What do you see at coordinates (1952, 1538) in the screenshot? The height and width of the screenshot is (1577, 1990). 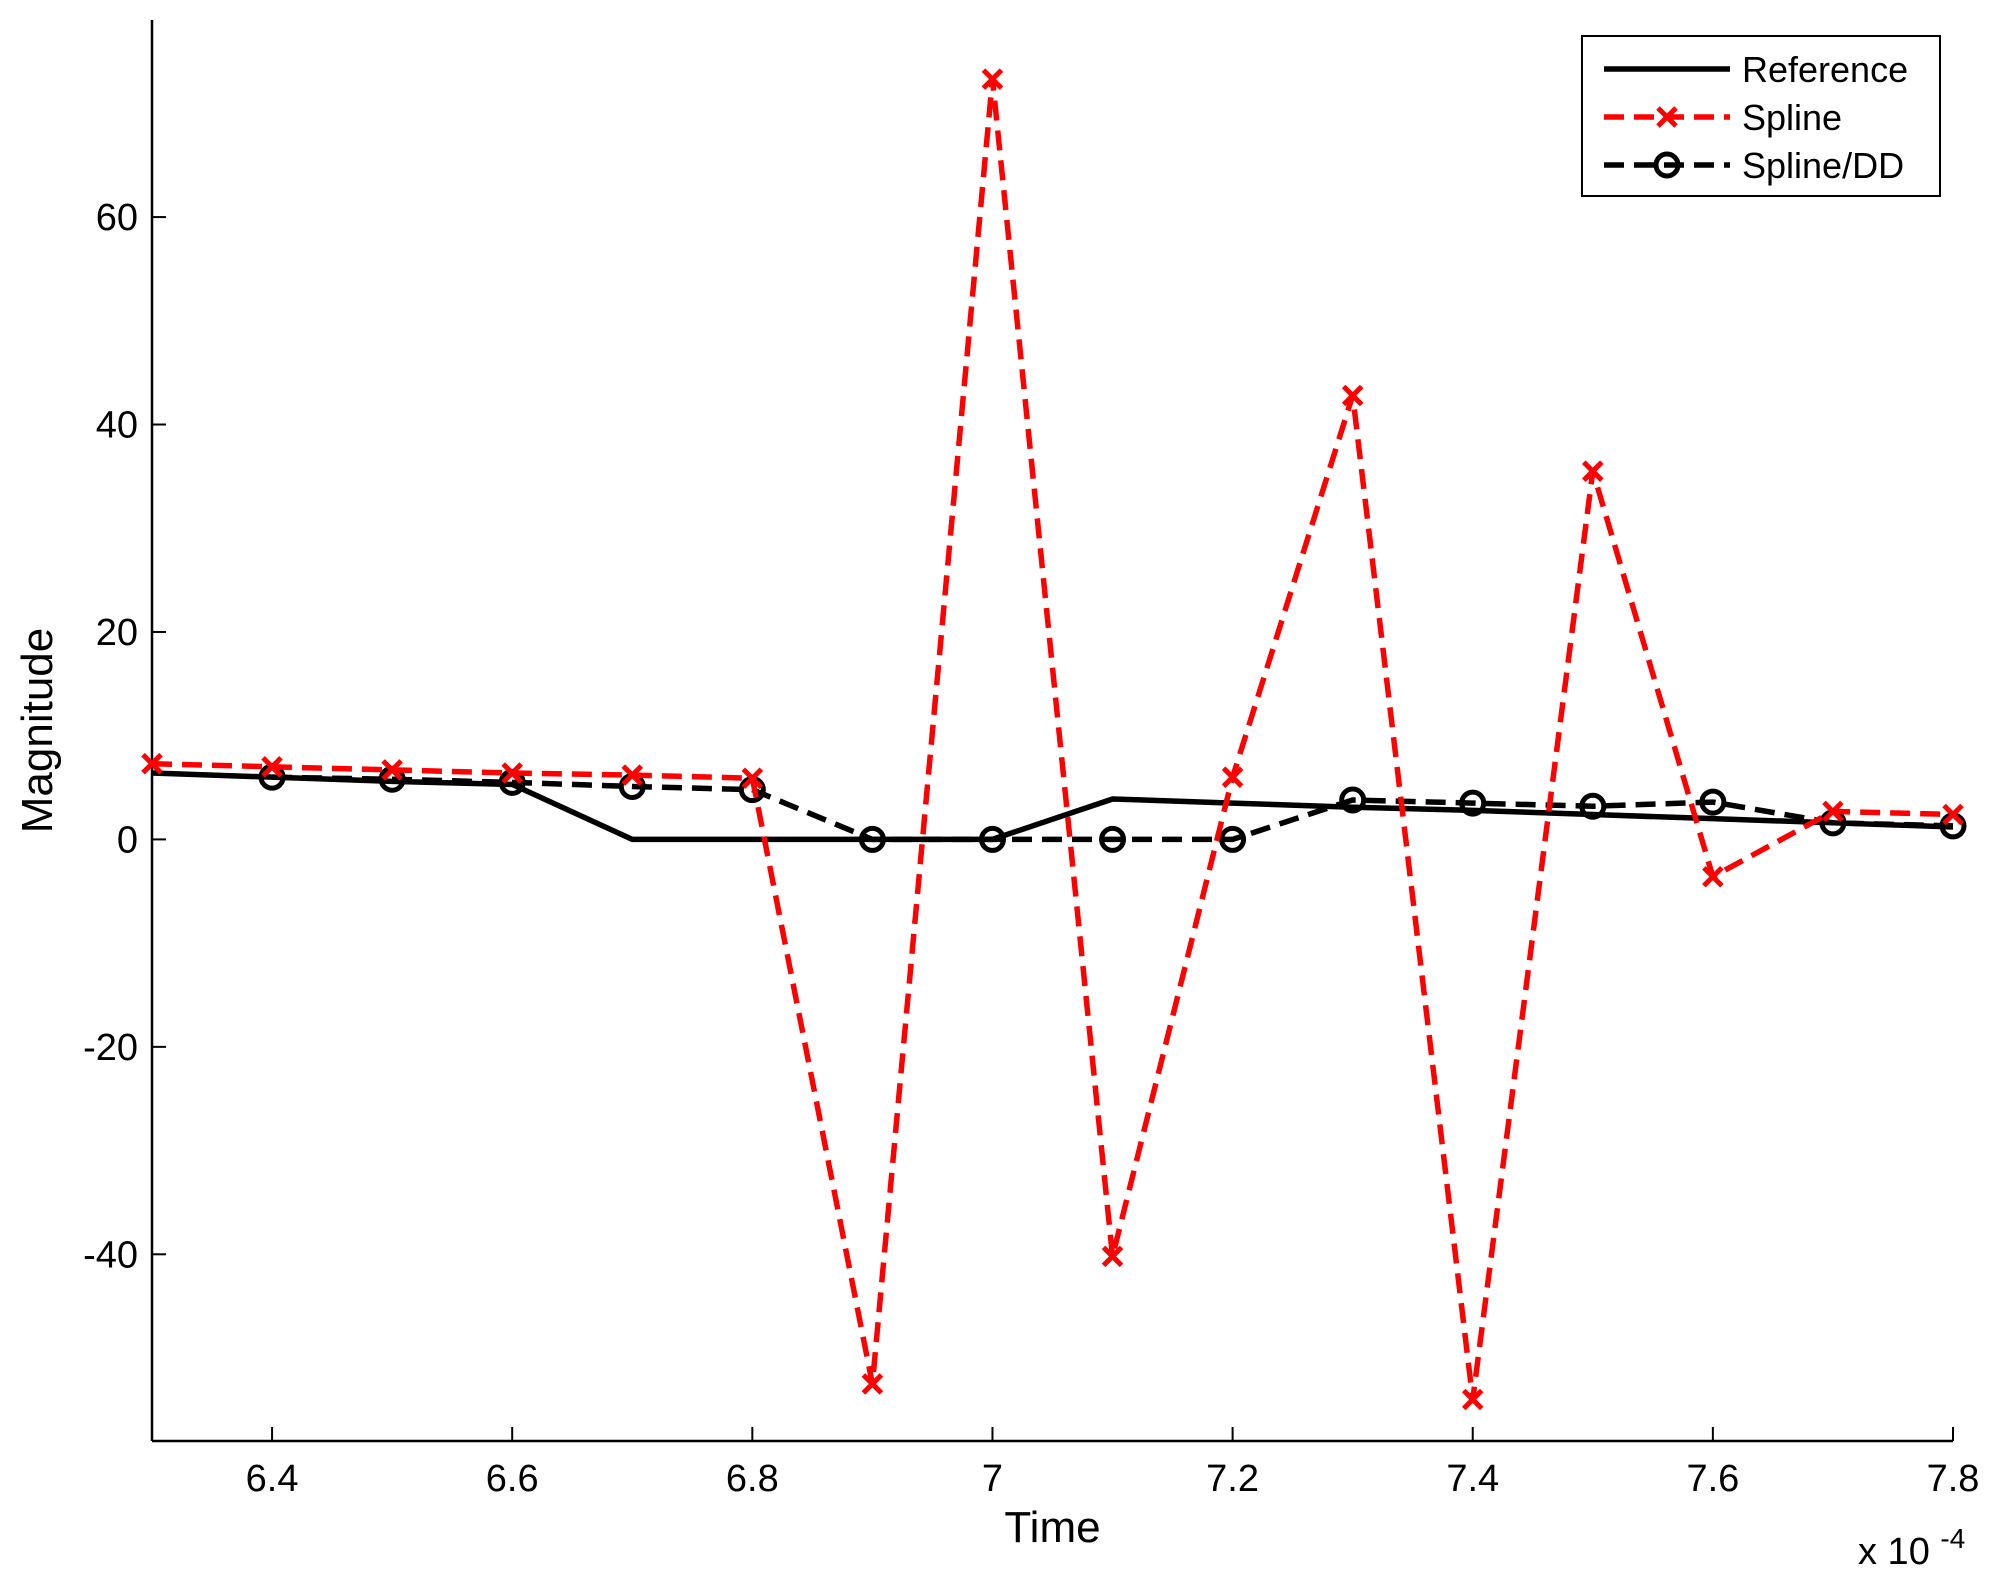 I see `x-axis-multiplier-exponent: -4` at bounding box center [1952, 1538].